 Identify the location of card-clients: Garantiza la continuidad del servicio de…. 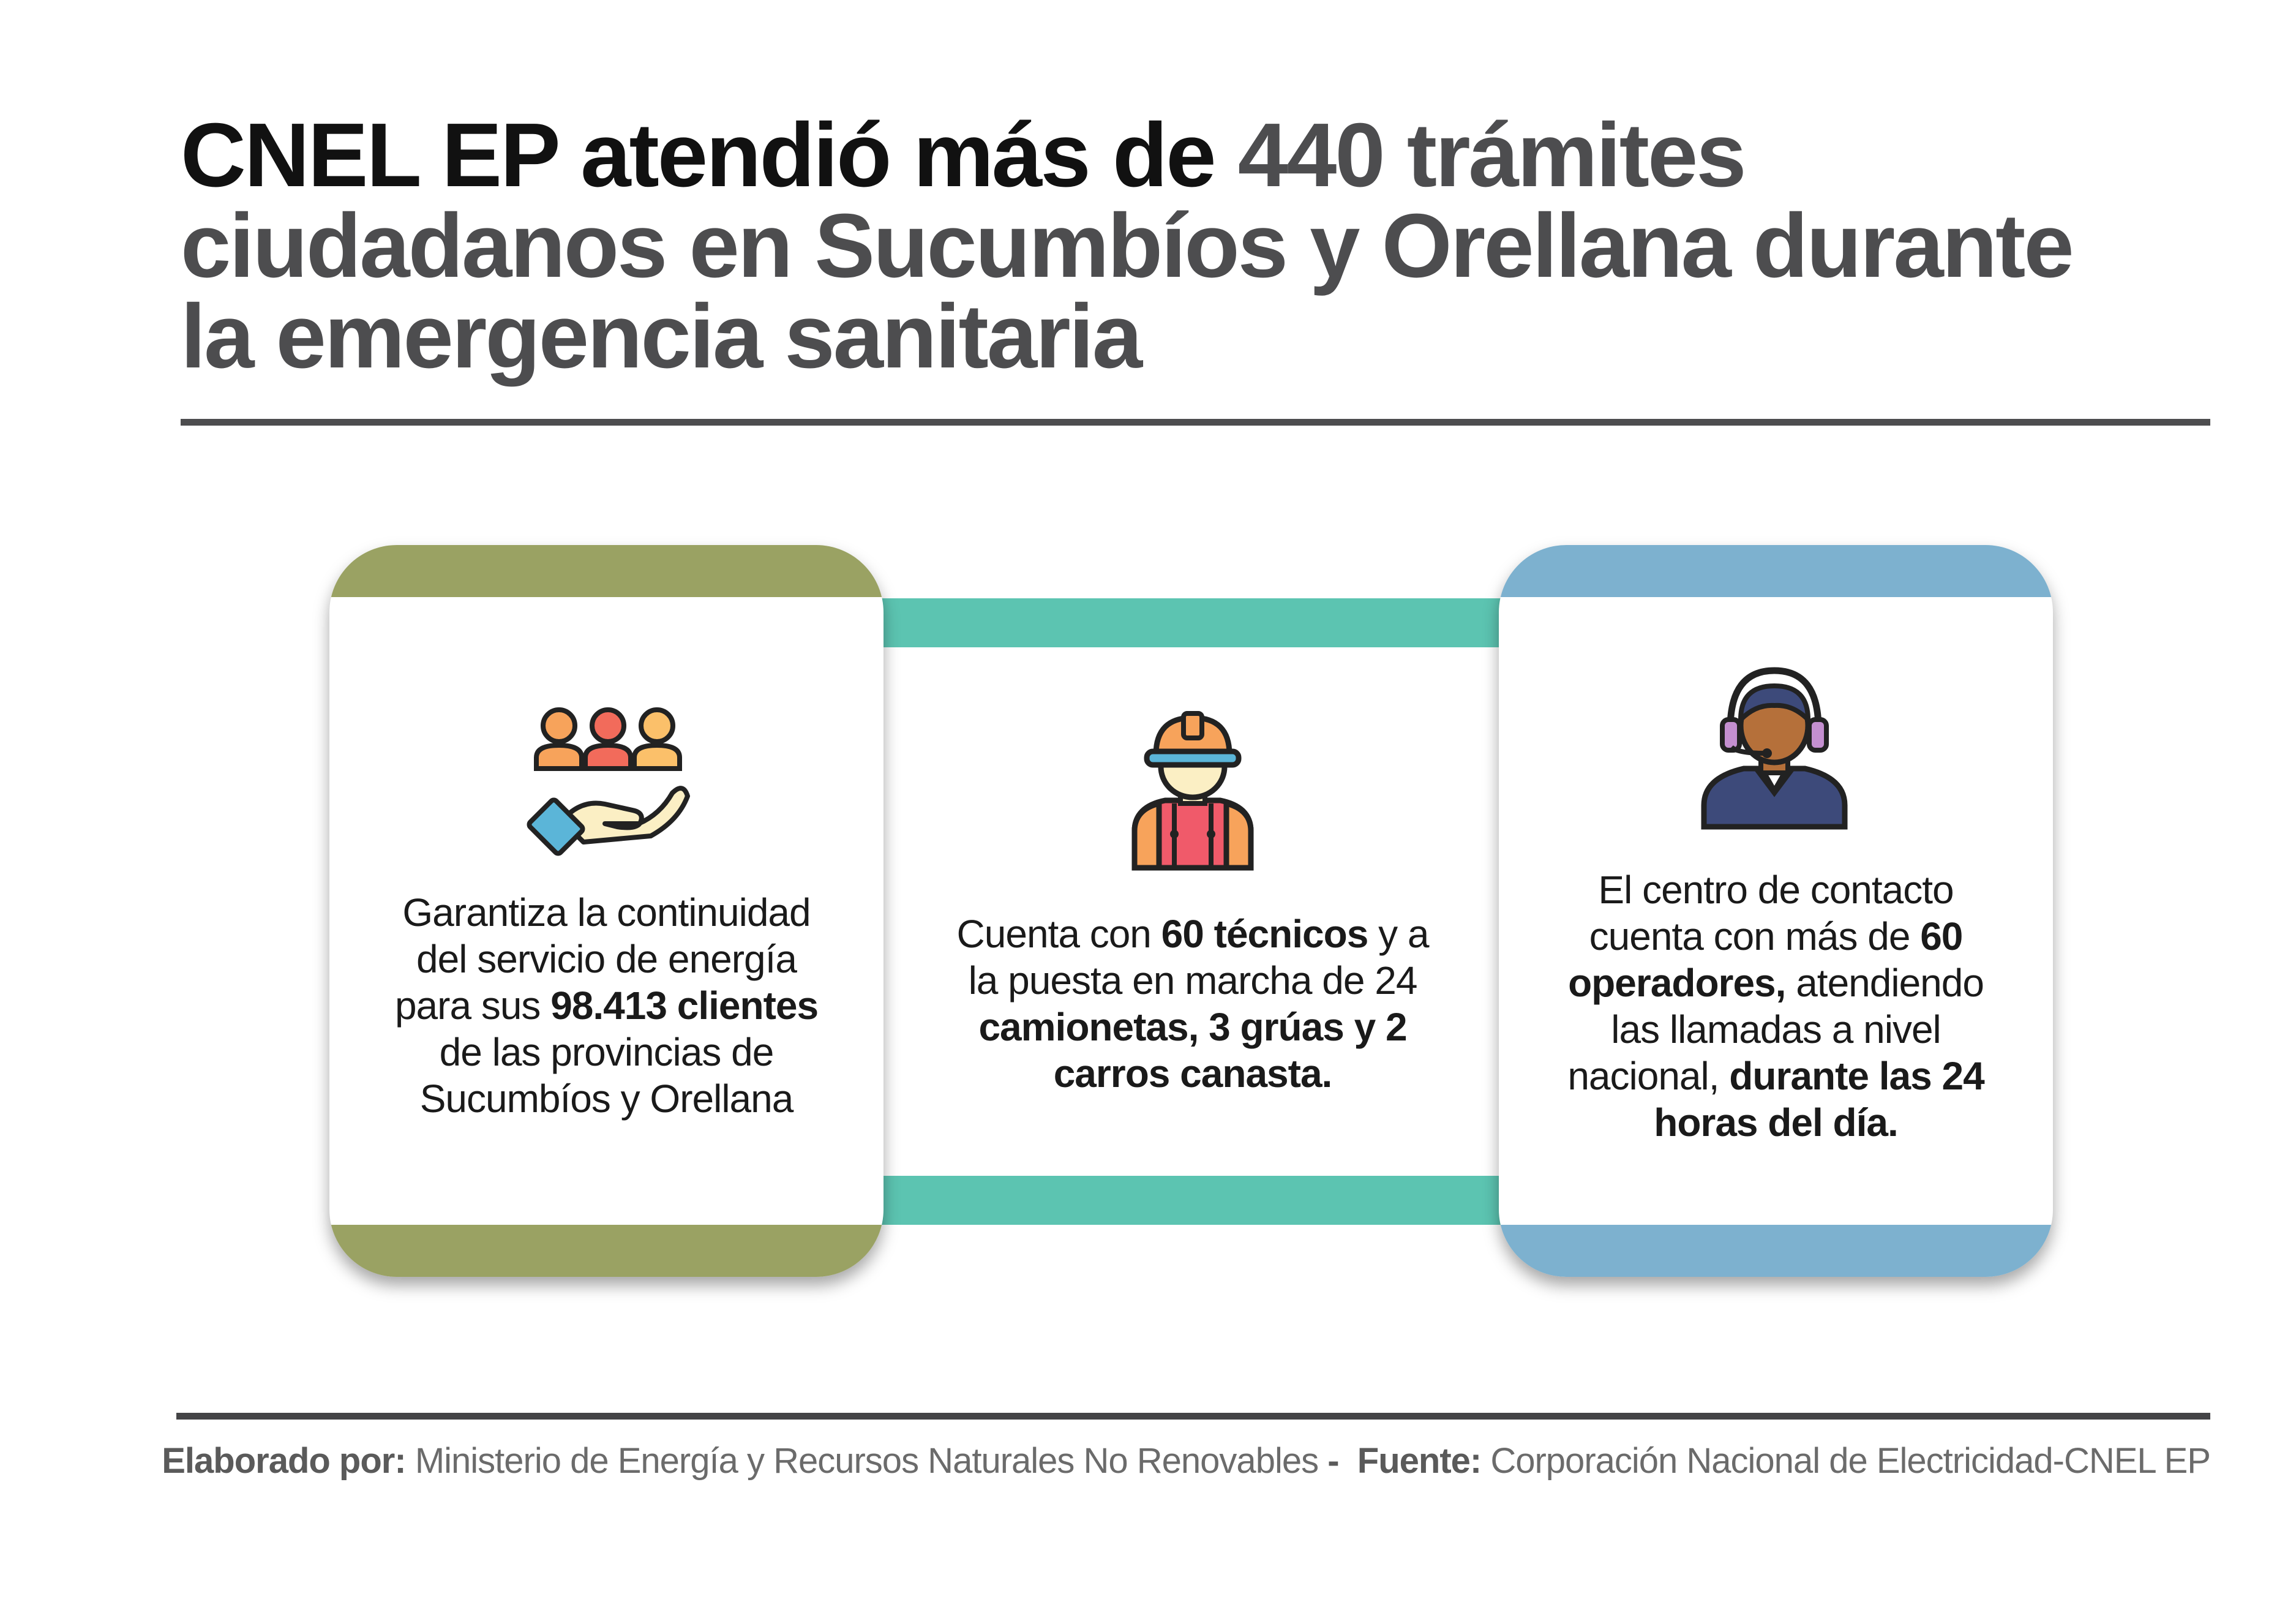
(606, 911).